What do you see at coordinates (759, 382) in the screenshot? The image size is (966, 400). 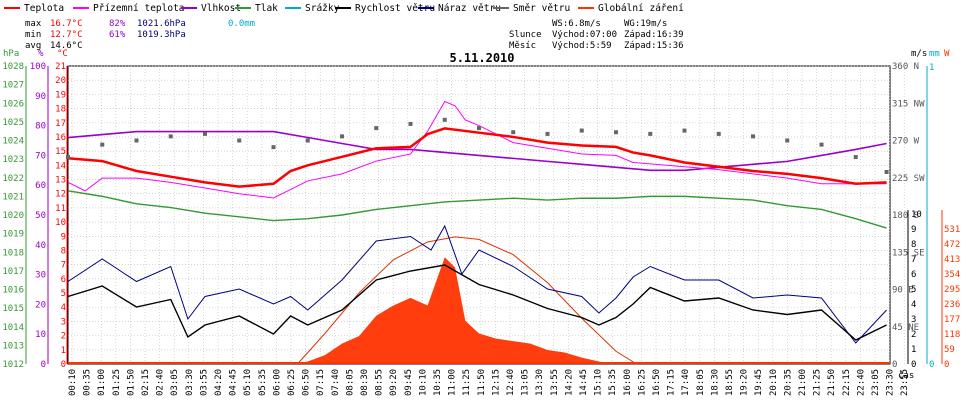 I see `x-tick-47: 19:45` at bounding box center [759, 382].